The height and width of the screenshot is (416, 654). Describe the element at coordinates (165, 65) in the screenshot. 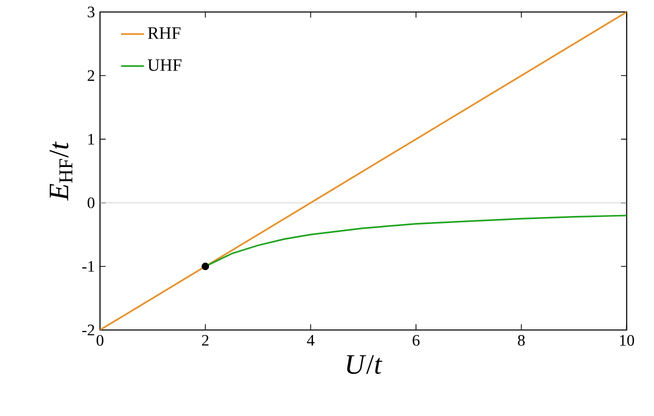

I see `legend-label: UHF` at that location.